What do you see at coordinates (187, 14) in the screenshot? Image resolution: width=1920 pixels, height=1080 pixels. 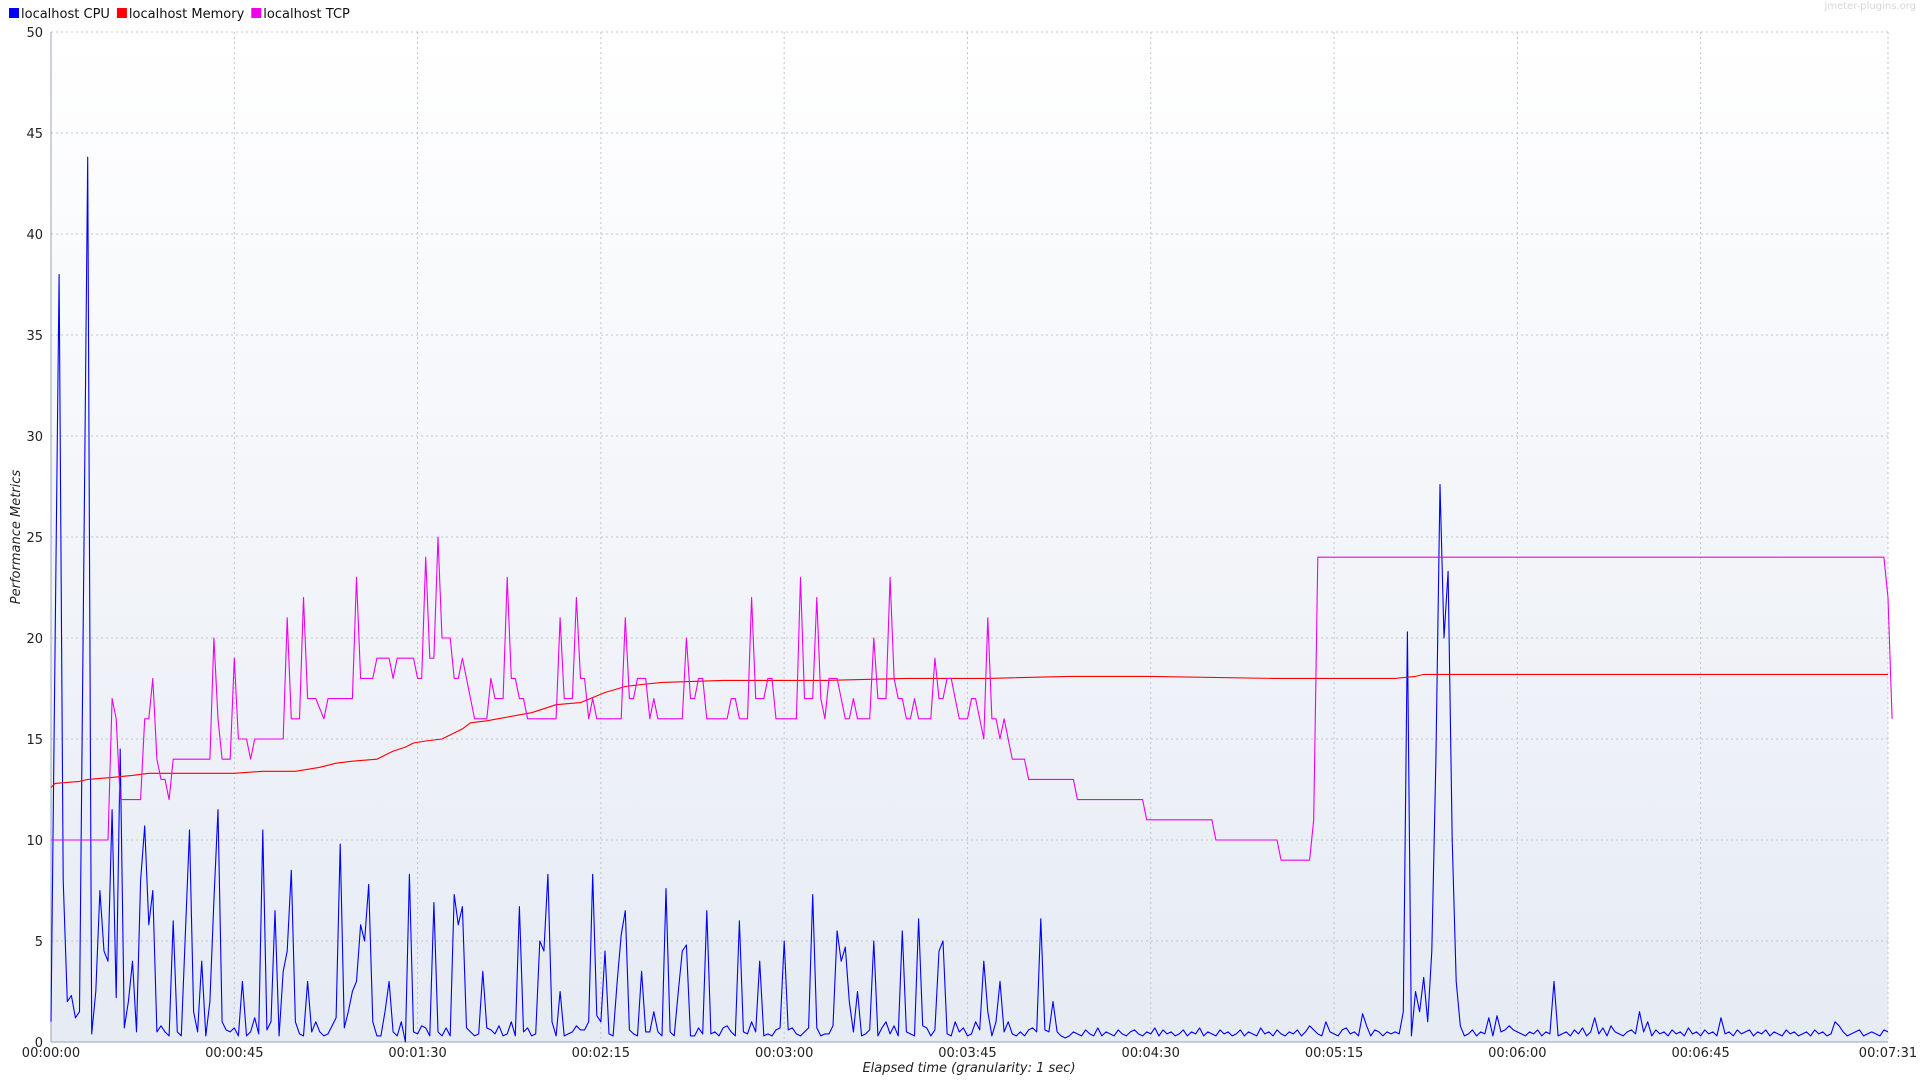 I see `legend-label-localhost-memory: localhost Memory` at bounding box center [187, 14].